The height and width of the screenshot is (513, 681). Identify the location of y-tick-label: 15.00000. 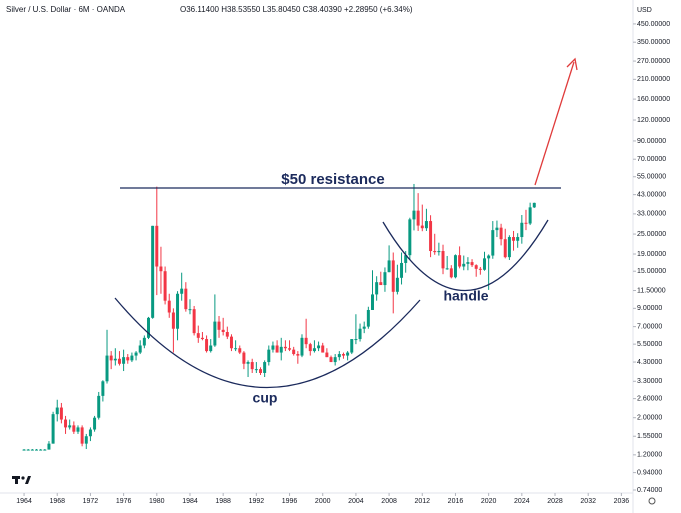
(651, 271).